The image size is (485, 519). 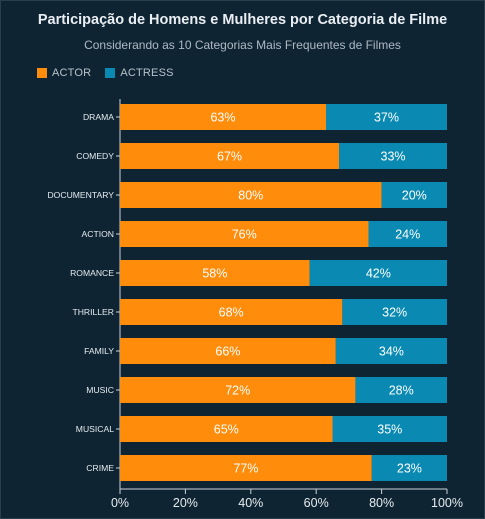 I want to click on category-label: FAMILY, so click(x=99, y=351).